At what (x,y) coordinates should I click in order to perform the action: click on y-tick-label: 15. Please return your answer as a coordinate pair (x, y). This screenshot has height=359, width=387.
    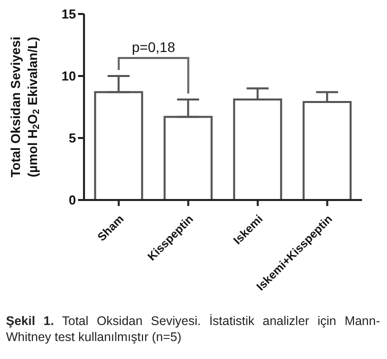
    Looking at the image, I should click on (69, 14).